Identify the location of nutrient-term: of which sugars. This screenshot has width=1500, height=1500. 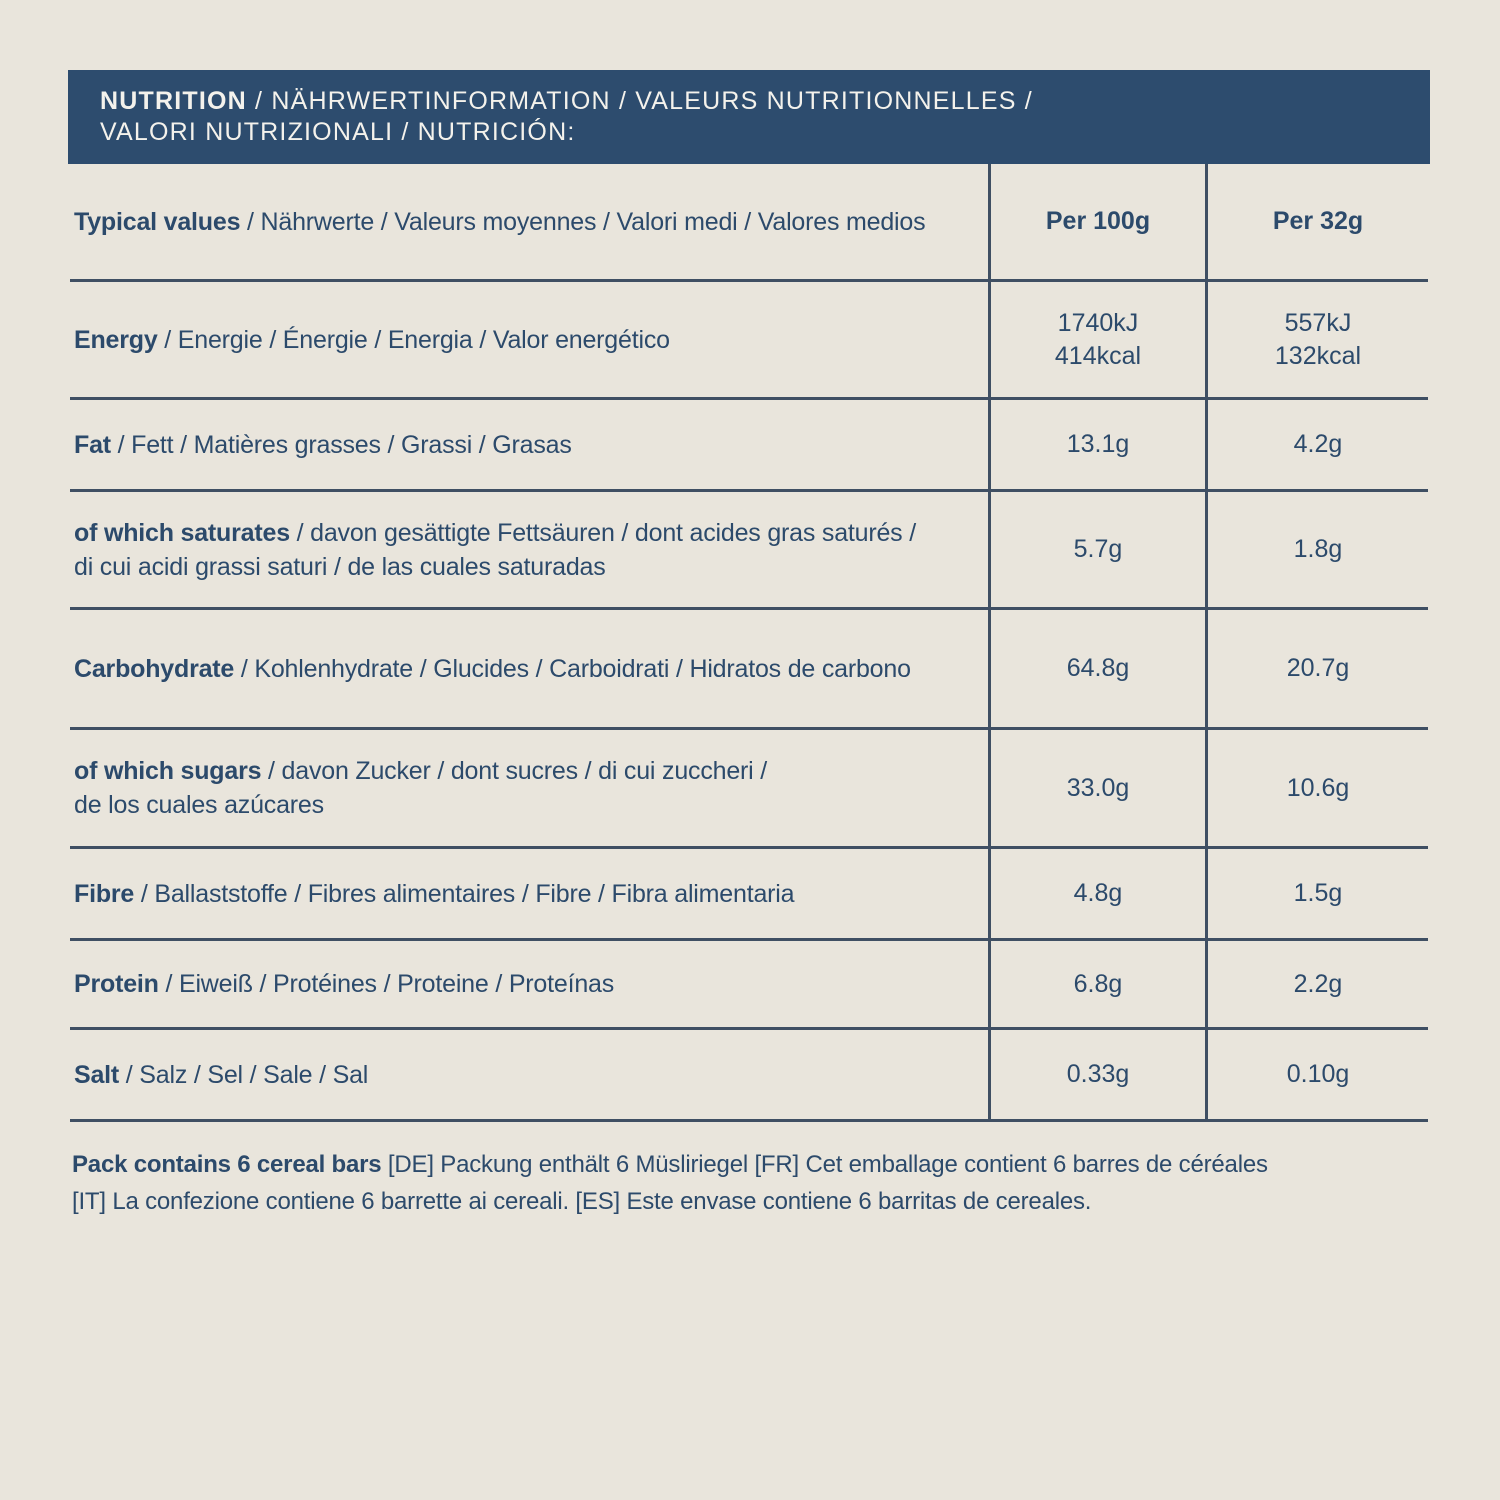
(168, 771).